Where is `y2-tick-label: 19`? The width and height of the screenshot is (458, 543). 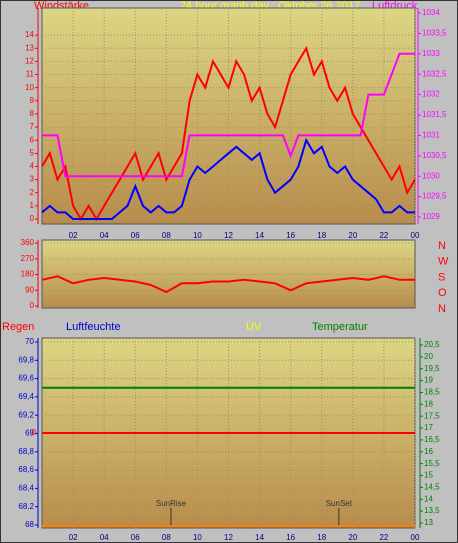
y2-tick-label: 19 is located at coordinates (428, 380).